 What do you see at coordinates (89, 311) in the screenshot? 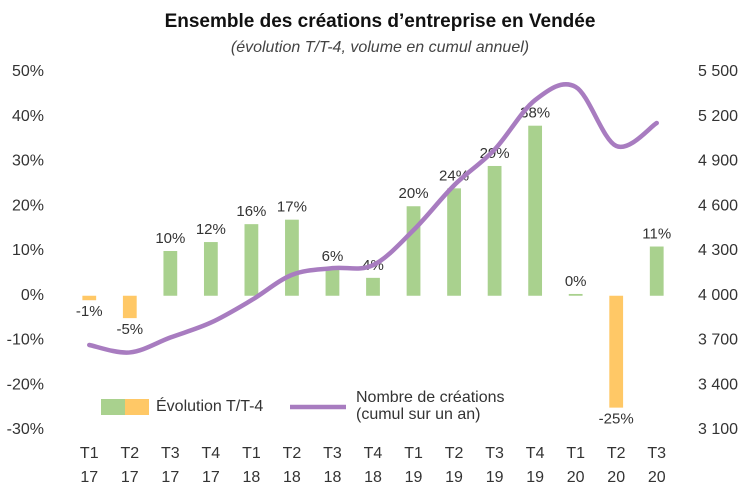
I see `value-label: -1%` at bounding box center [89, 311].